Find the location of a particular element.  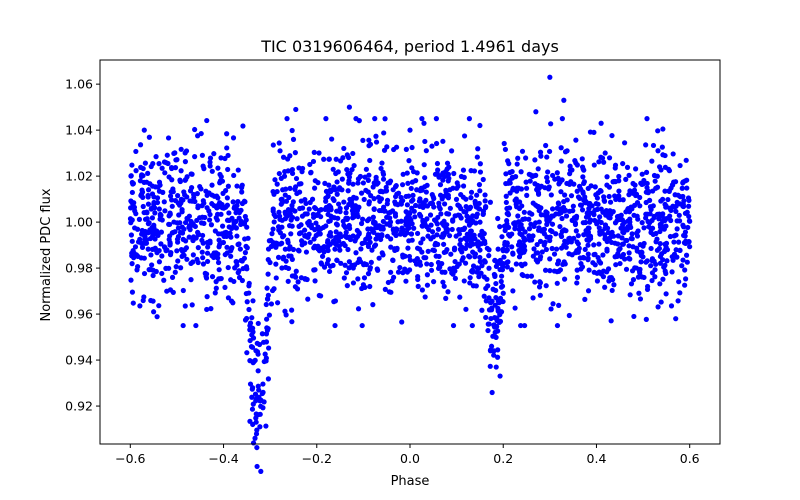

y-tick-label: 0.96 is located at coordinates (79, 314).